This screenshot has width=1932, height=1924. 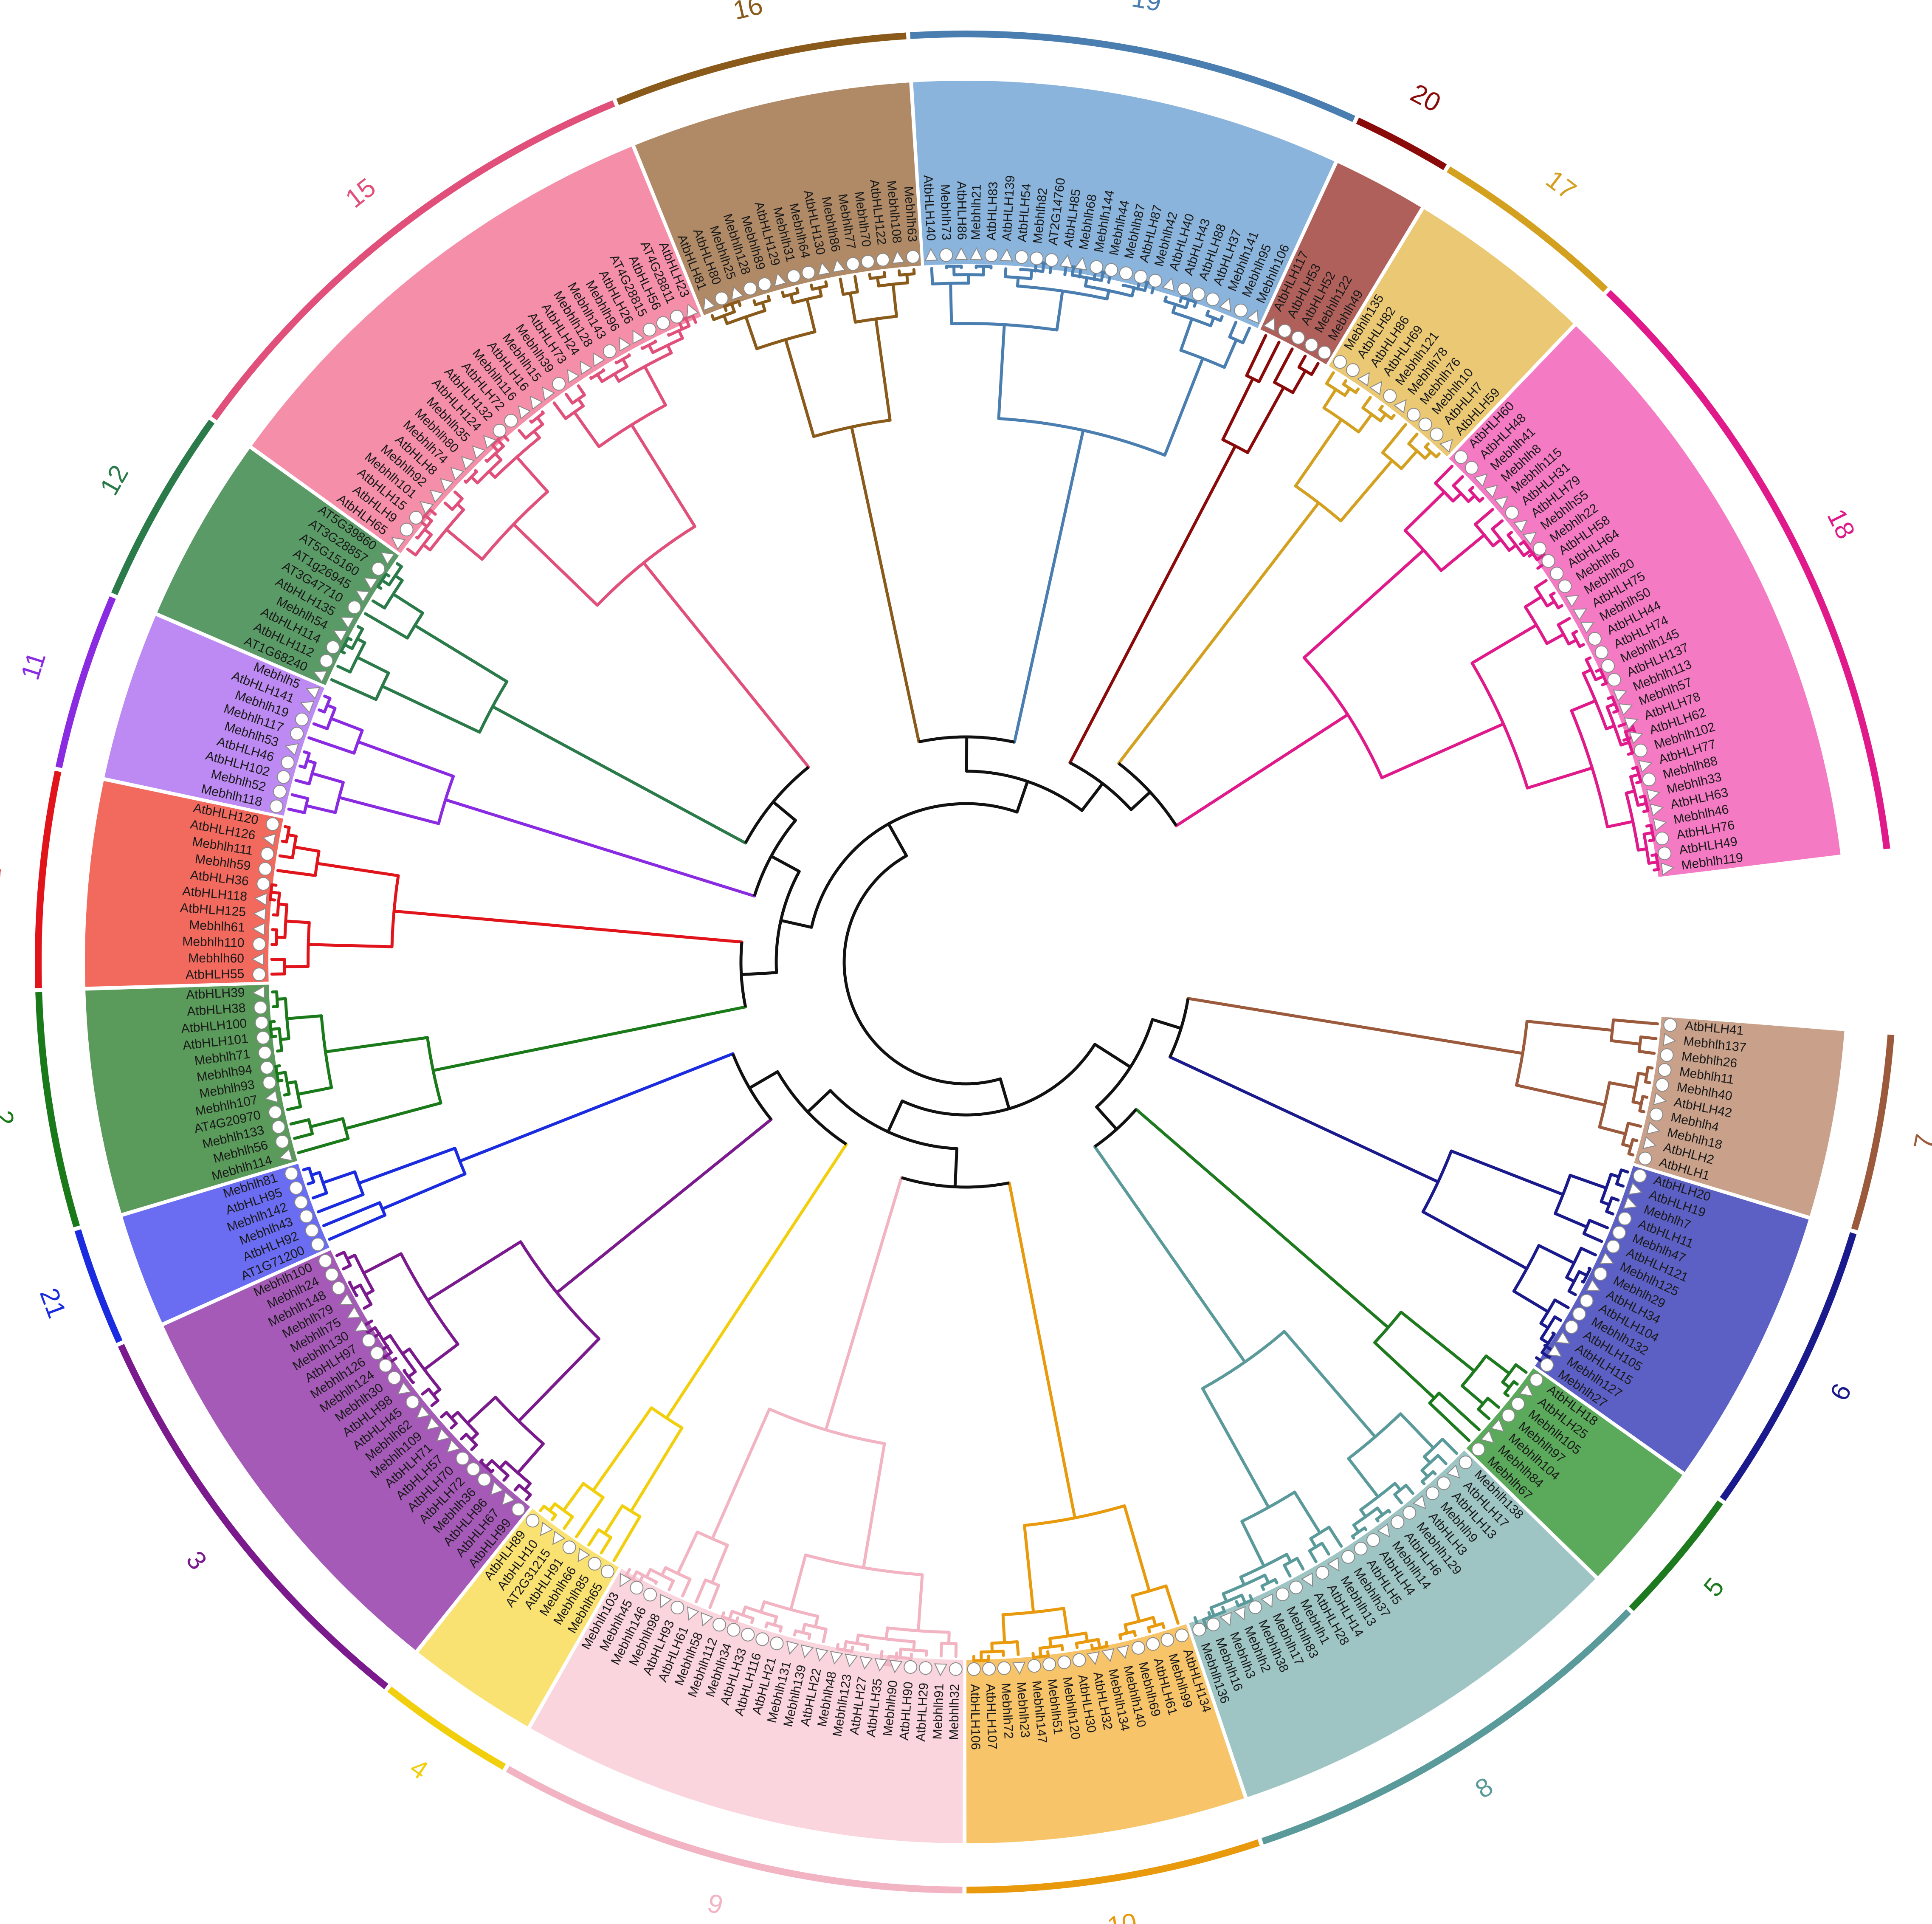 I want to click on leaf-label: AtbHLH39, so click(x=215, y=993).